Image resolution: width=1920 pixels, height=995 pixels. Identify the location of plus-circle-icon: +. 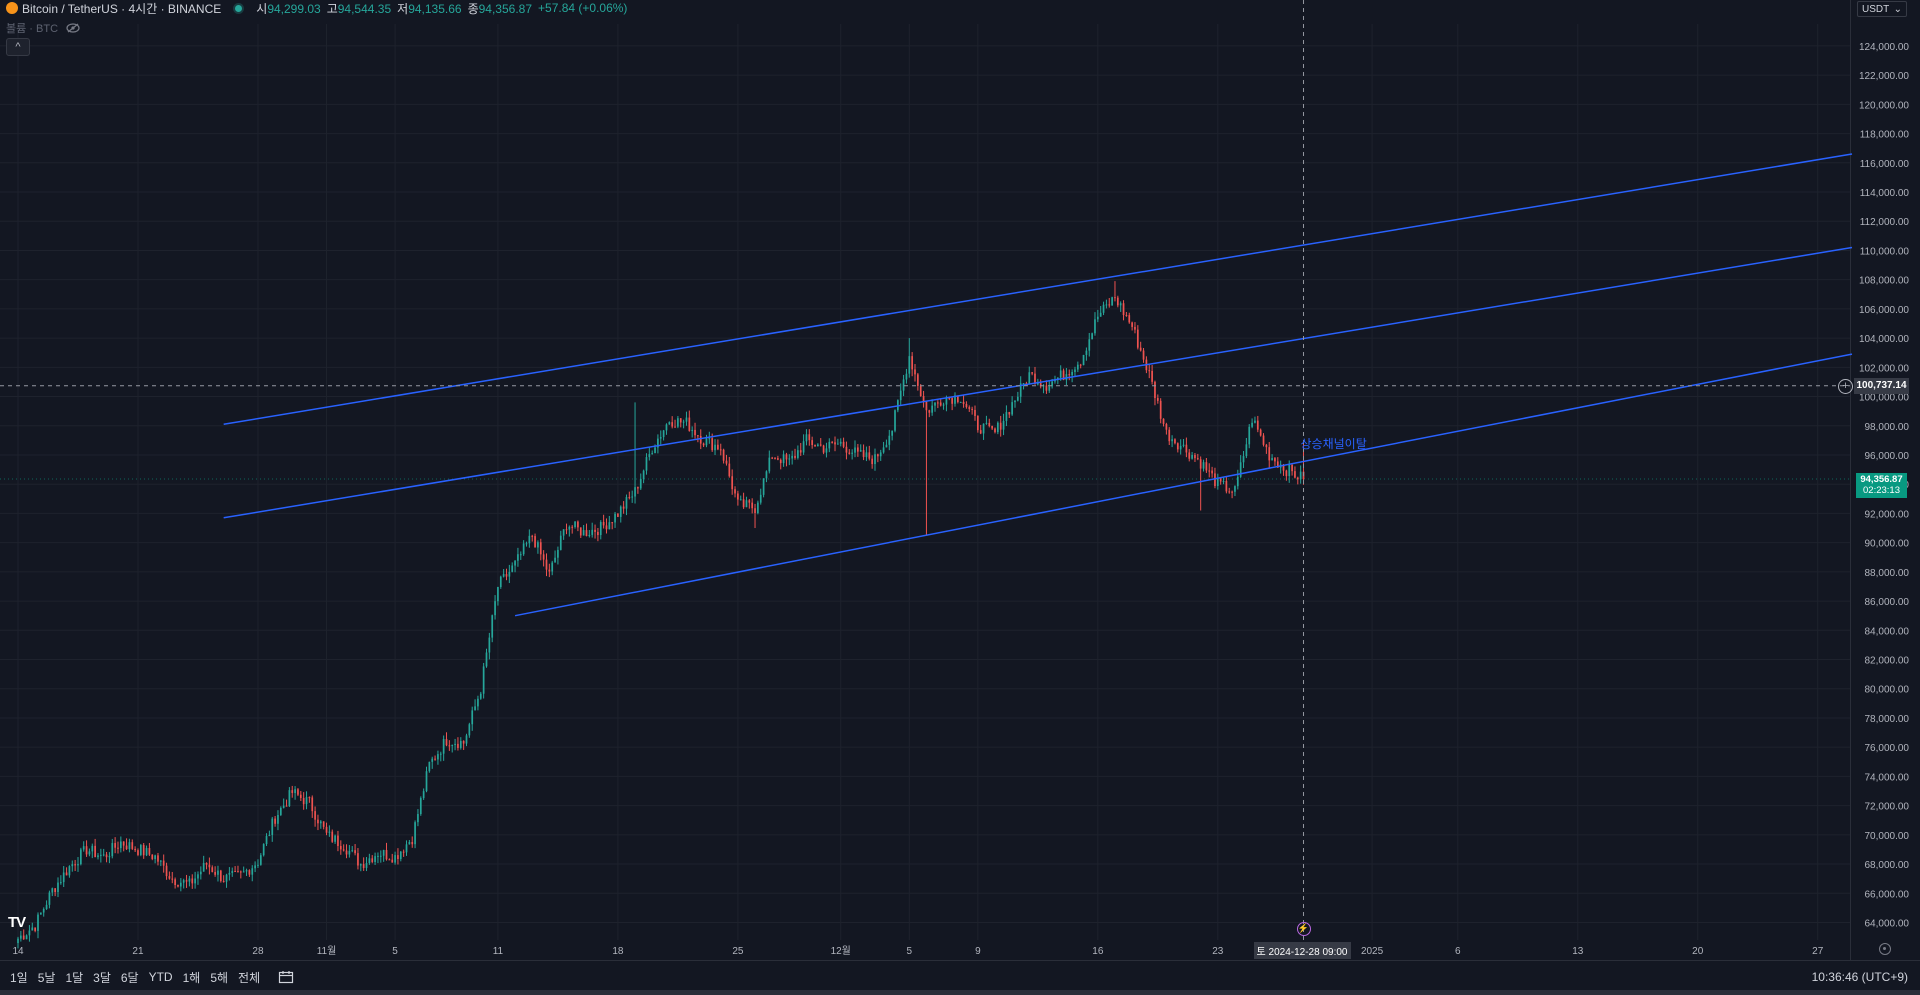
(1845, 386).